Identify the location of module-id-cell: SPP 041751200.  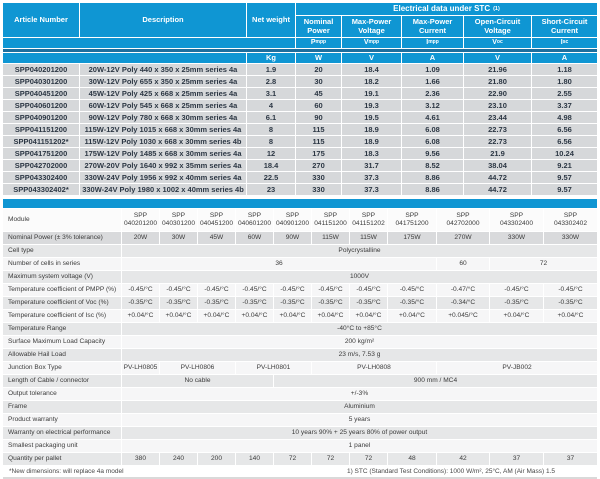
(412, 220).